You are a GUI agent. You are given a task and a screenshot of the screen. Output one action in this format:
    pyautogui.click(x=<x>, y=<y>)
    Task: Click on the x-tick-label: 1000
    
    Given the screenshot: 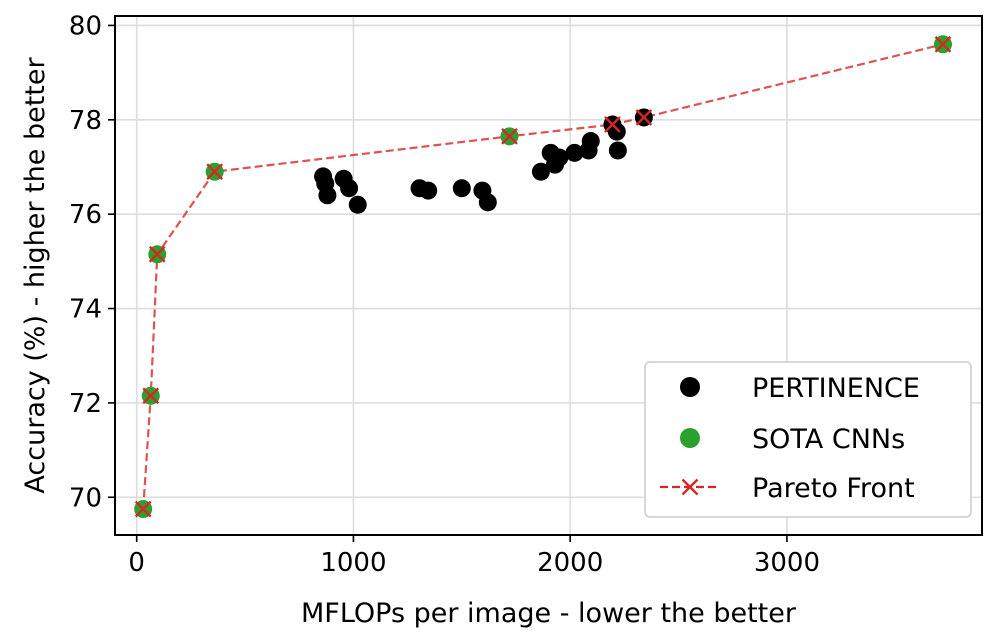 What is the action you would take?
    pyautogui.click(x=353, y=563)
    